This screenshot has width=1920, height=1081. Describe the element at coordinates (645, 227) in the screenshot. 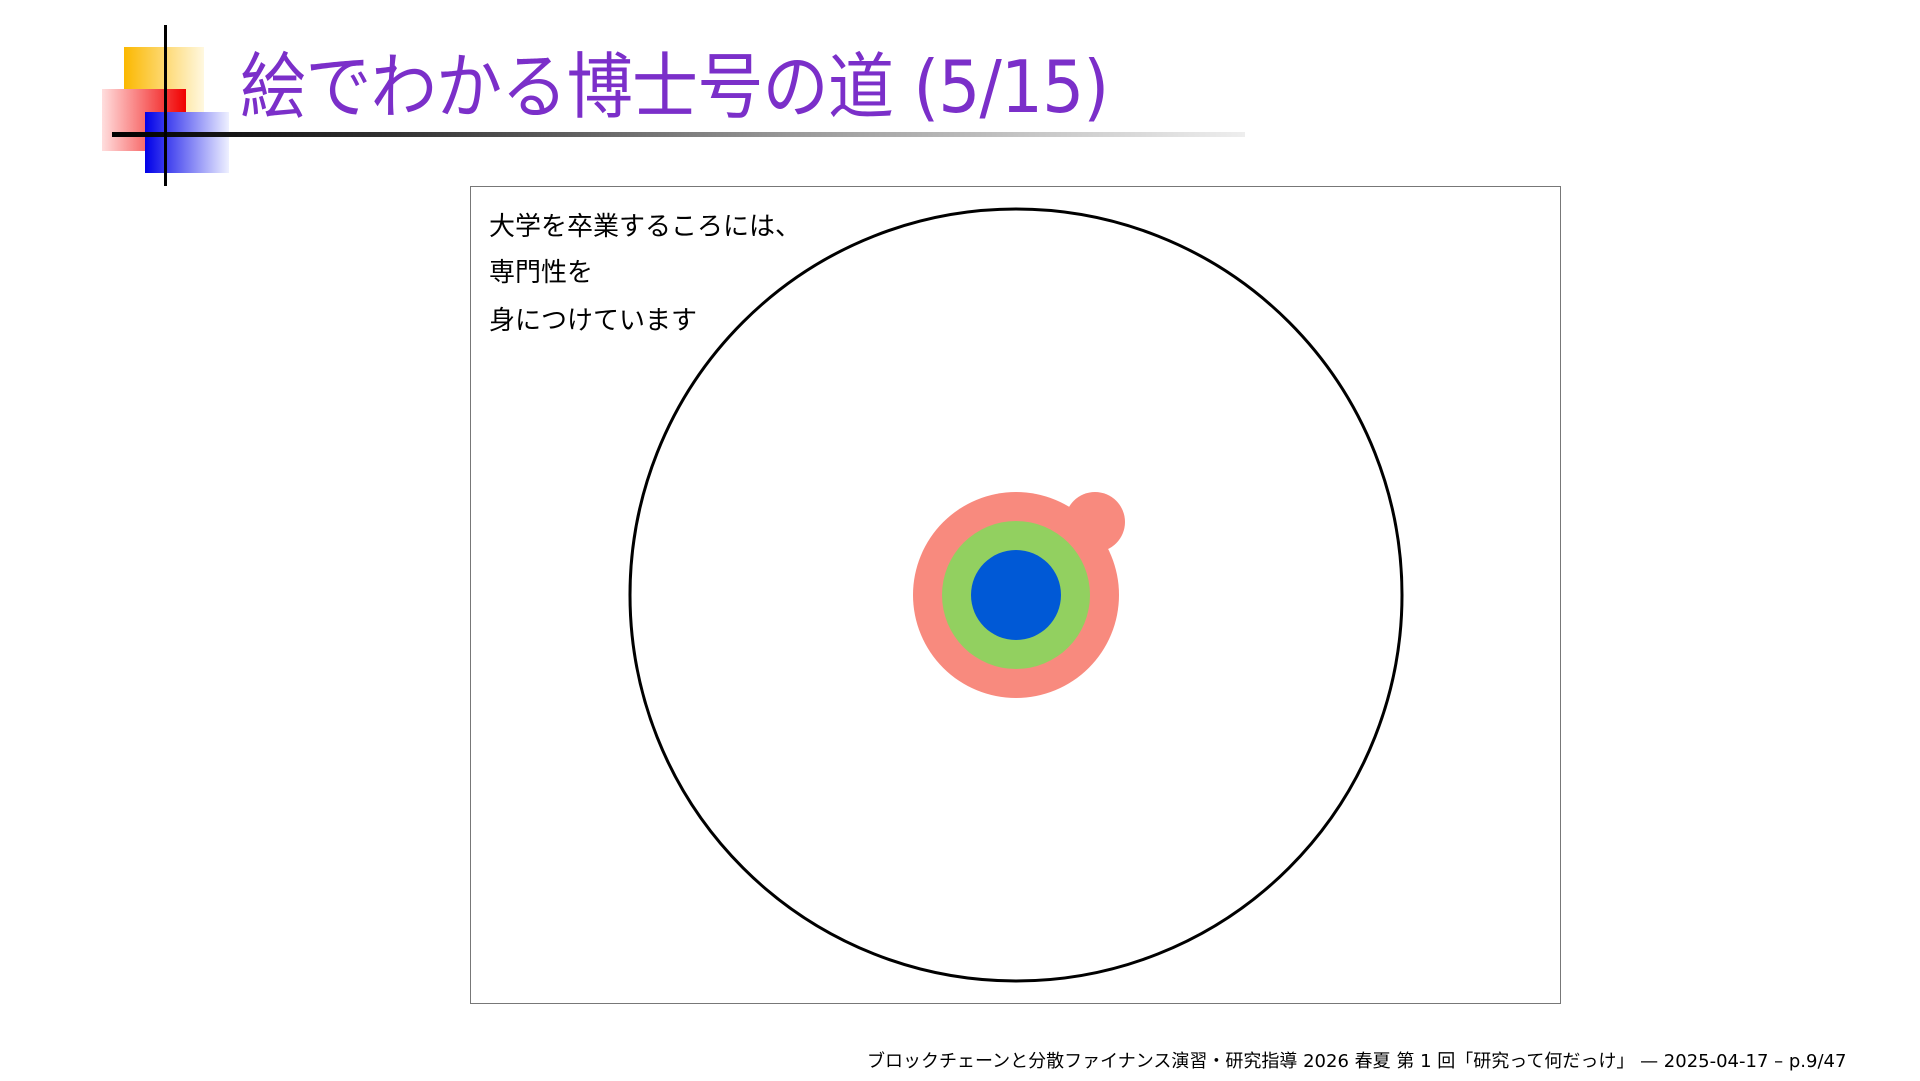

I see `body-line-1: 大学を卒業するころには、` at that location.